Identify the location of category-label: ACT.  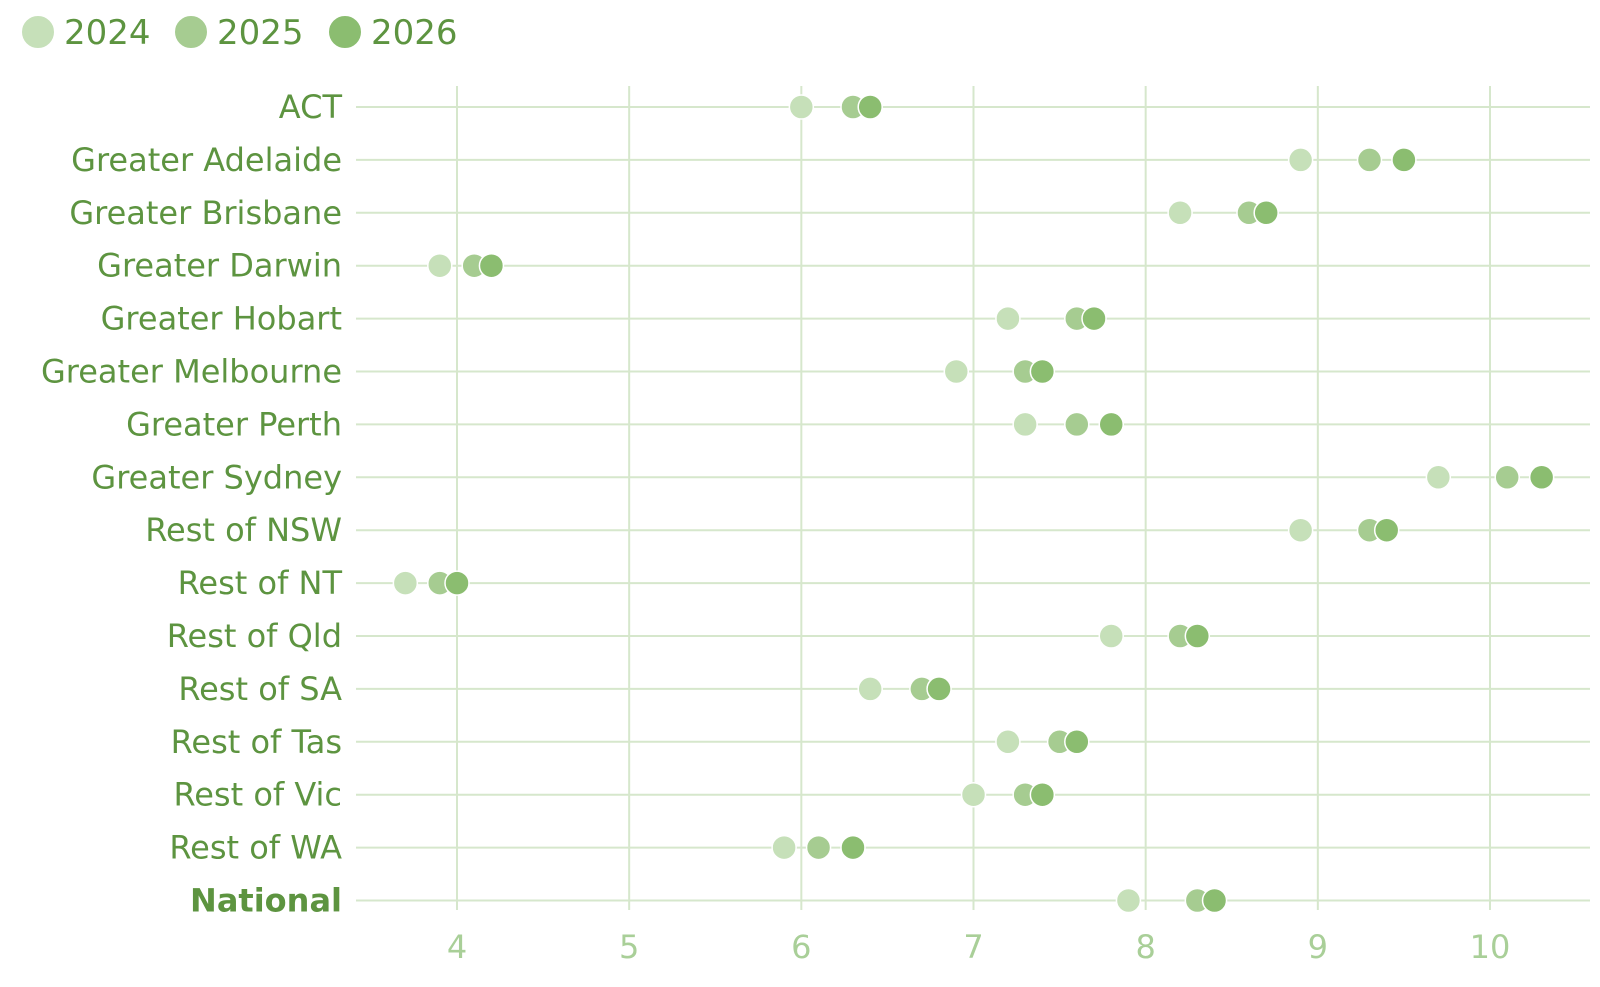
(311, 107).